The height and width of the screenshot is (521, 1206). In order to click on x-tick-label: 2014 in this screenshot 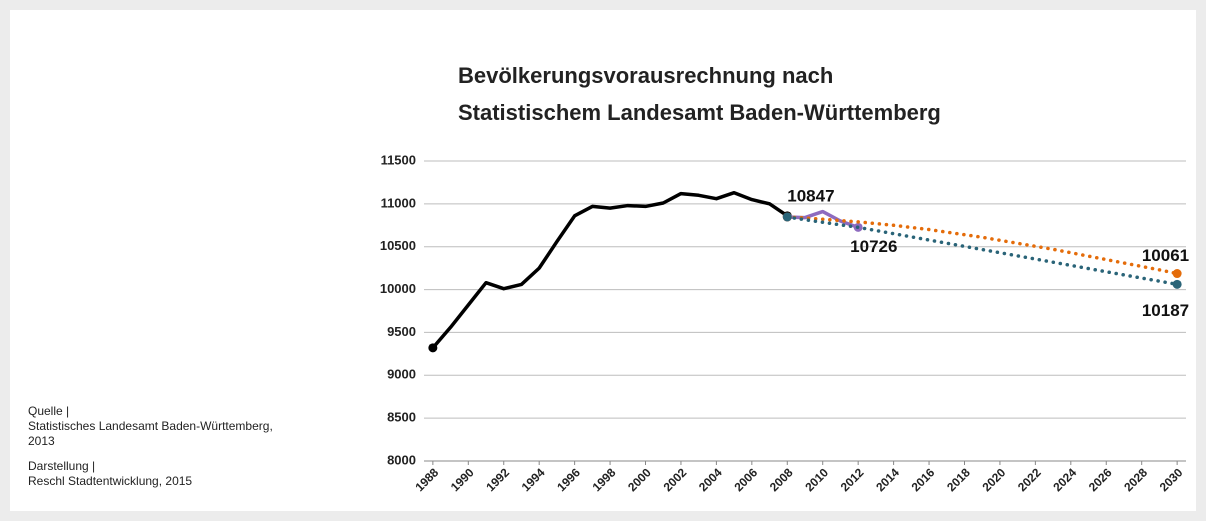, I will do `click(887, 479)`.